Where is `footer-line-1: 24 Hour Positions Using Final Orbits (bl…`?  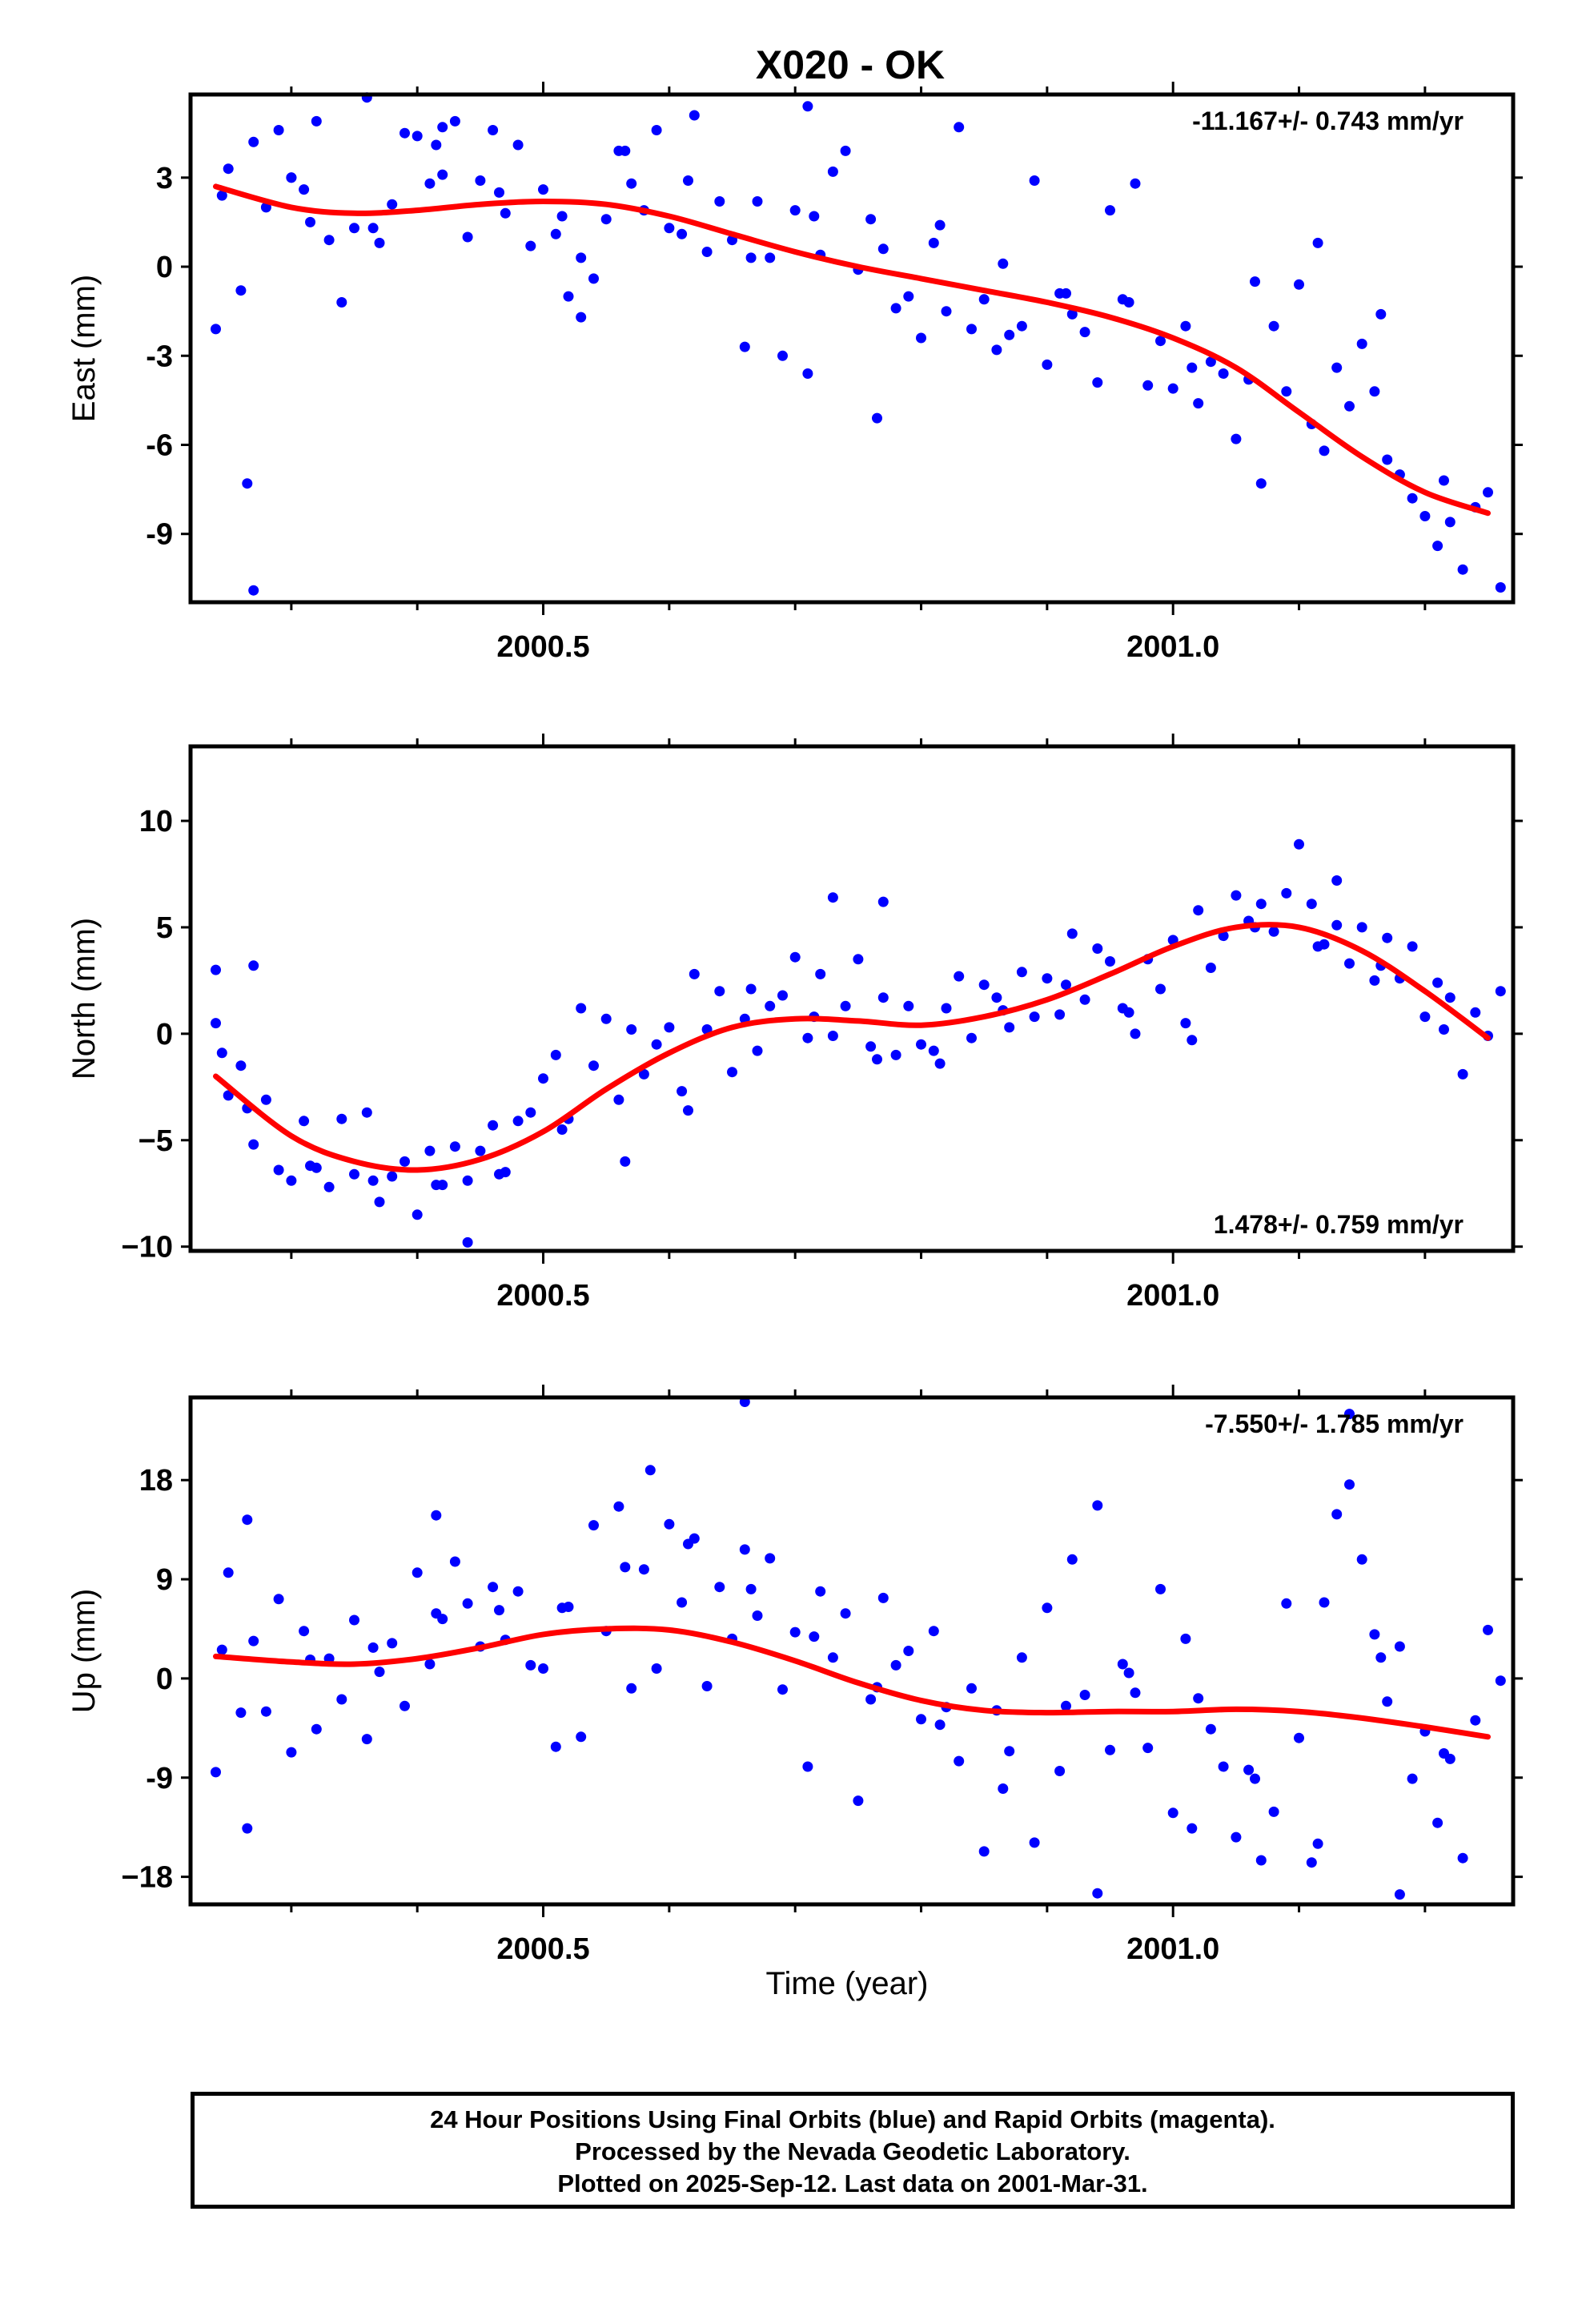 footer-line-1: 24 Hour Positions Using Final Orbits (bl… is located at coordinates (852, 2119).